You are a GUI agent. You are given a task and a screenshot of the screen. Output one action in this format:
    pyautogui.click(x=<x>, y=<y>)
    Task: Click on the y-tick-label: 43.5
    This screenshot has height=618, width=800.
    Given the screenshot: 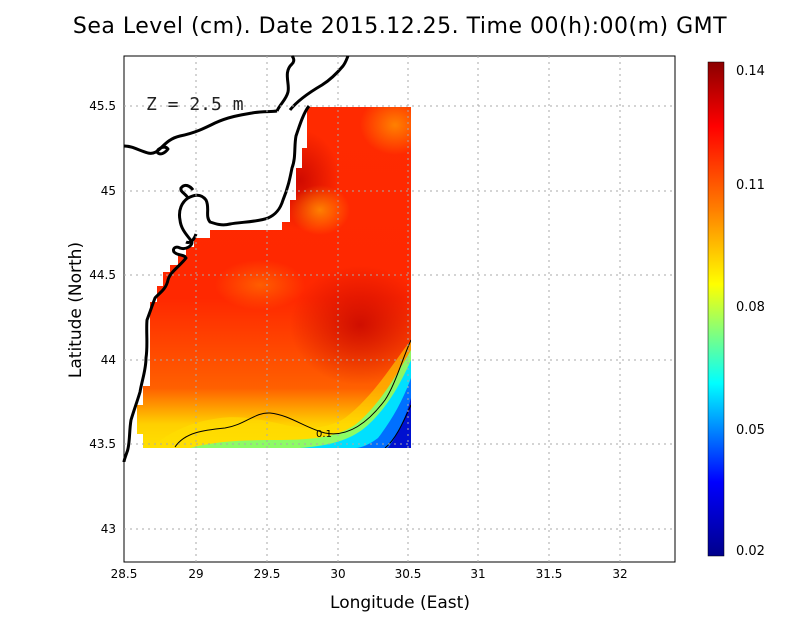 What is the action you would take?
    pyautogui.click(x=102, y=444)
    